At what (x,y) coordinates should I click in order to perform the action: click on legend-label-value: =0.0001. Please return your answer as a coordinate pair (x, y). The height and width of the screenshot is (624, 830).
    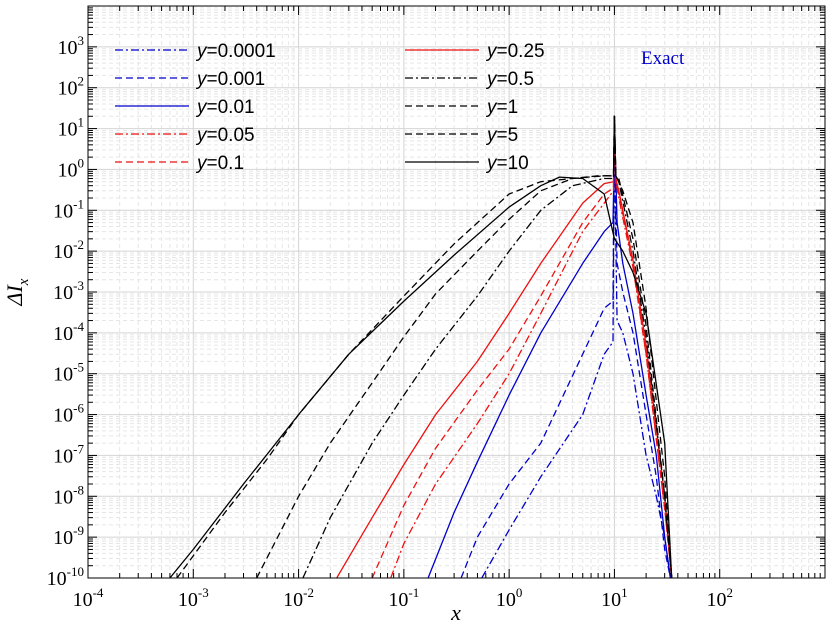
    Looking at the image, I should click on (241, 51).